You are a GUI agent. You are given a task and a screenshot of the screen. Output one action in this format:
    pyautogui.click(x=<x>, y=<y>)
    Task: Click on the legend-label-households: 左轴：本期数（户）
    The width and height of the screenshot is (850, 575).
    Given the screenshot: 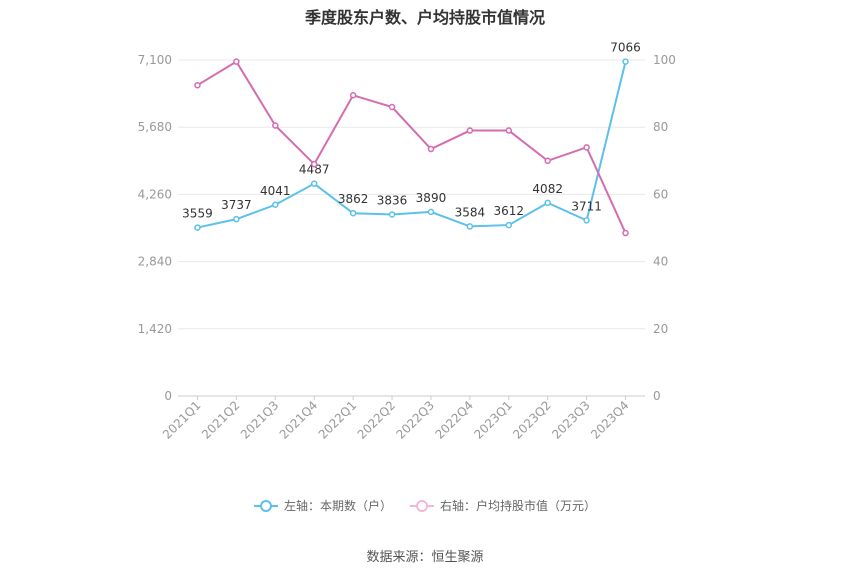 What is the action you would take?
    pyautogui.click(x=337, y=506)
    